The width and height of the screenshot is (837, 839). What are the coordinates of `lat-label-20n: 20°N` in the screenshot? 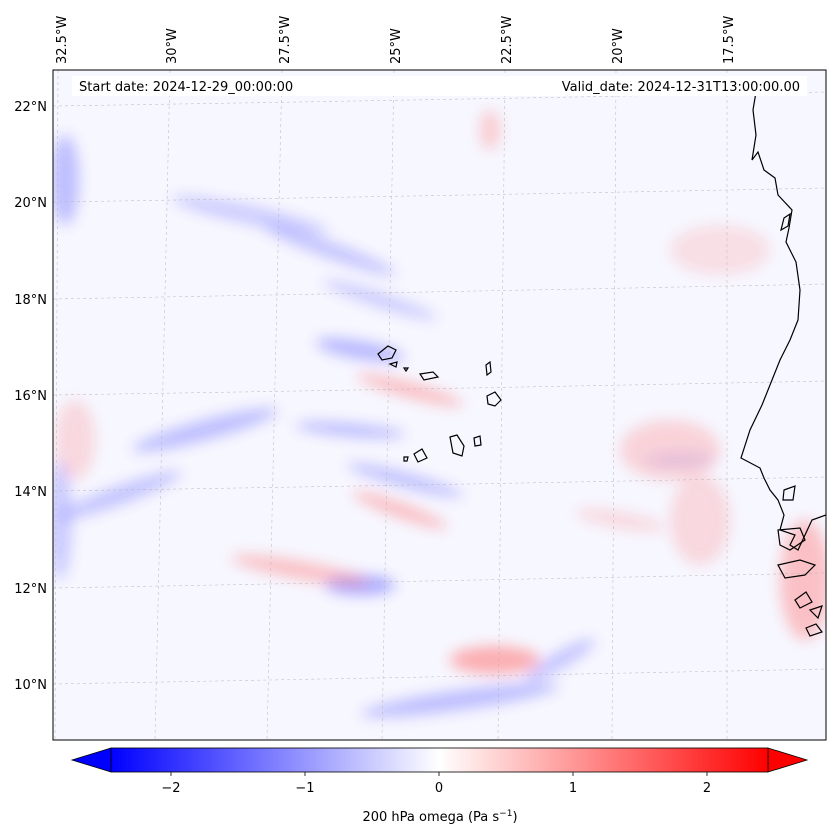 It's located at (30, 203).